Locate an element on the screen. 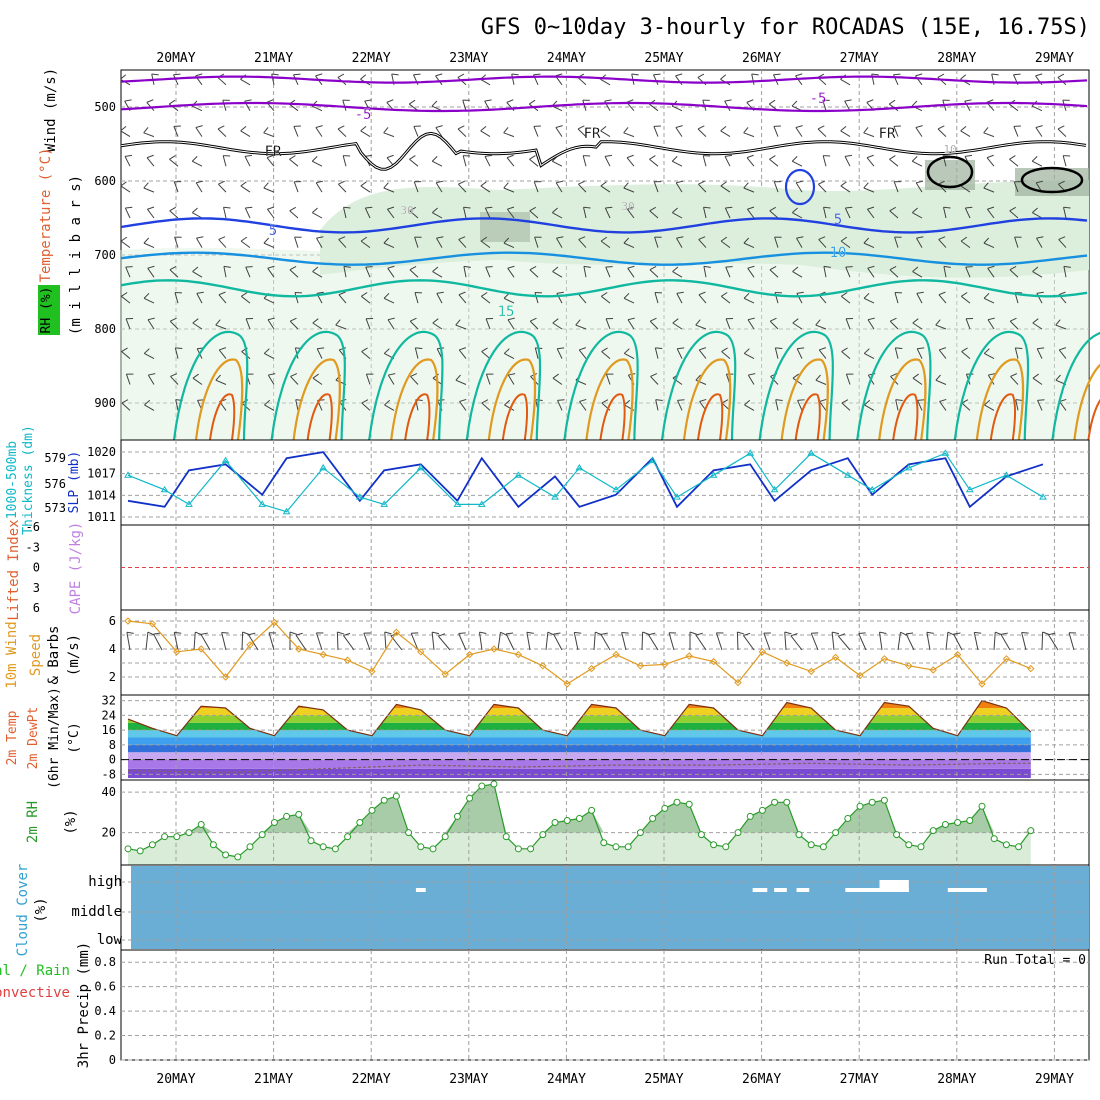 The width and height of the screenshot is (1100, 1100). isotherm-20-loop is located at coordinates (210, 385).